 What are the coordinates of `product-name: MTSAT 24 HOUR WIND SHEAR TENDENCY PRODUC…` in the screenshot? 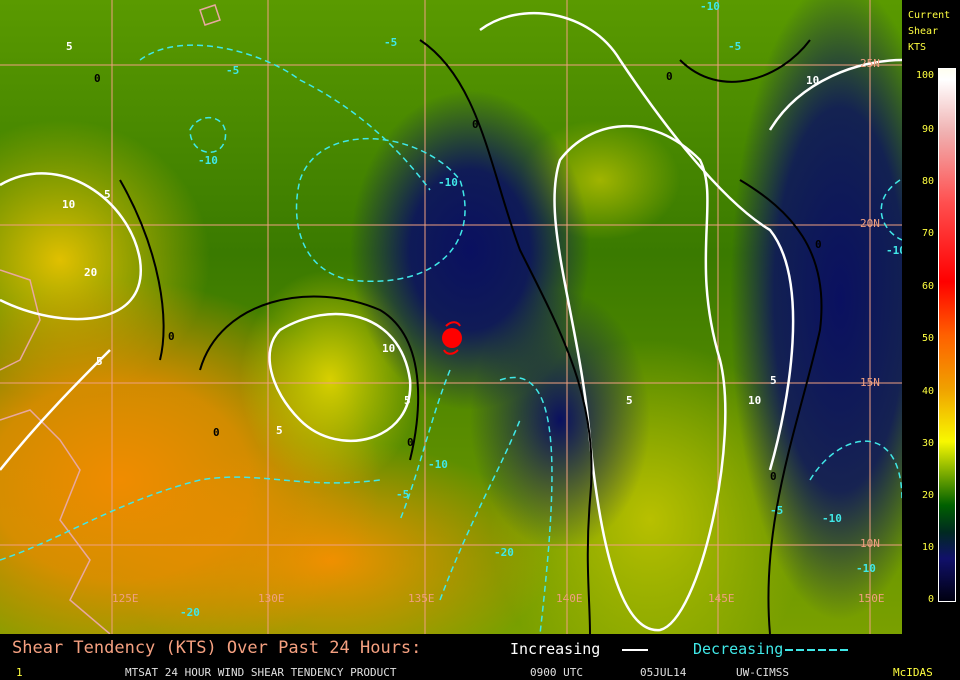 It's located at (261, 672).